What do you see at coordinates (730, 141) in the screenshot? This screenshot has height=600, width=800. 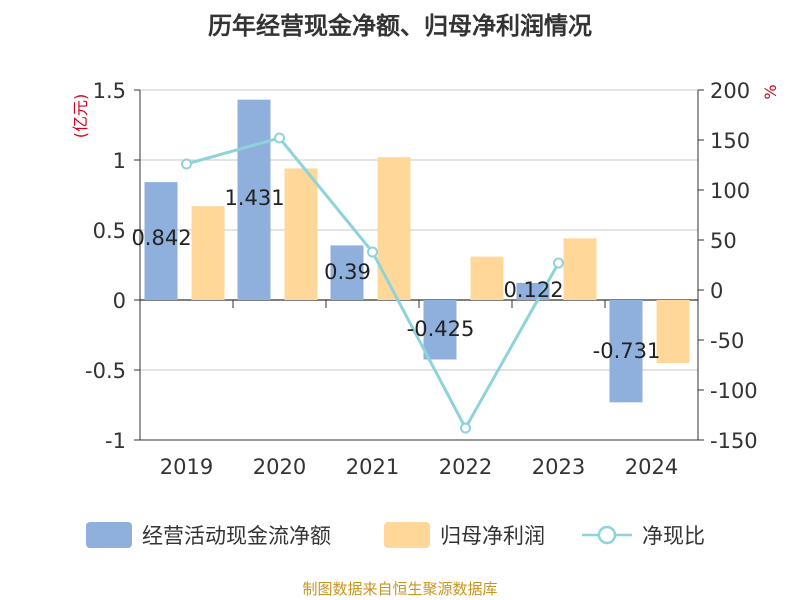 I see `right-tick-label-1: 150` at bounding box center [730, 141].